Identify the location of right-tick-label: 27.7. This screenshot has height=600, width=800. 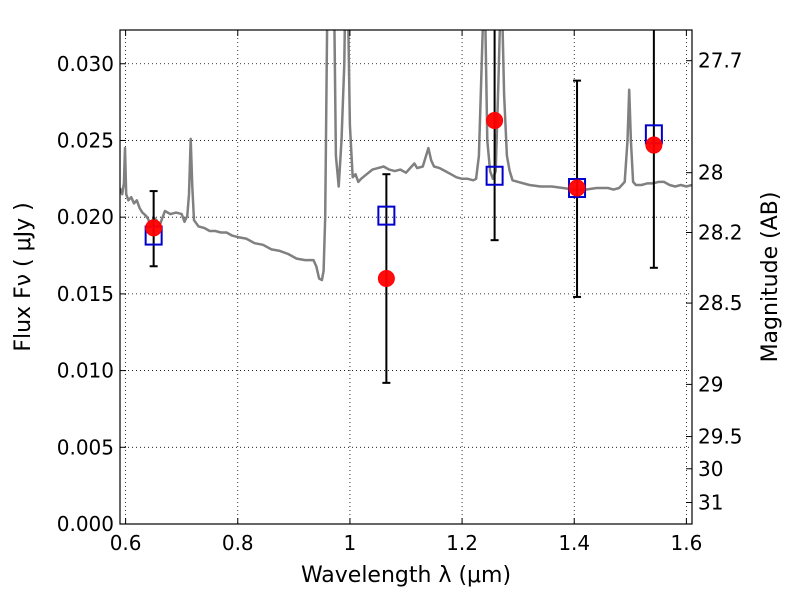
(720, 61).